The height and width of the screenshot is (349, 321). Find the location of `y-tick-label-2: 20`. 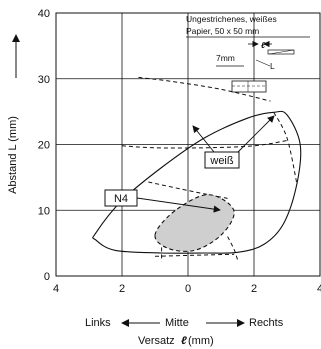

y-tick-label-2: 20 is located at coordinates (44, 146).